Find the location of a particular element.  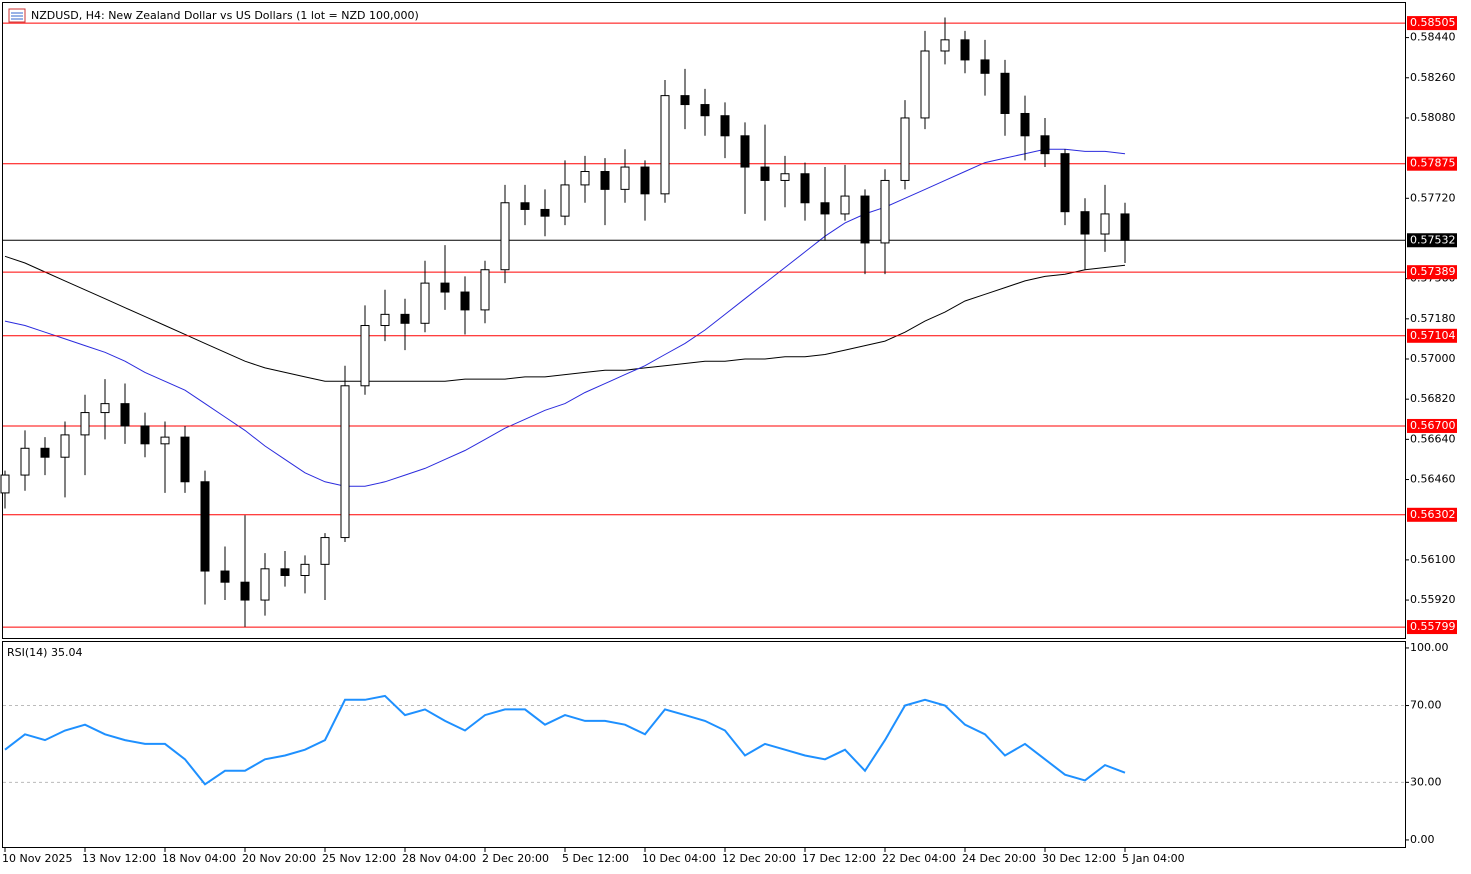

level-label: 0.58505 is located at coordinates (1433, 22).